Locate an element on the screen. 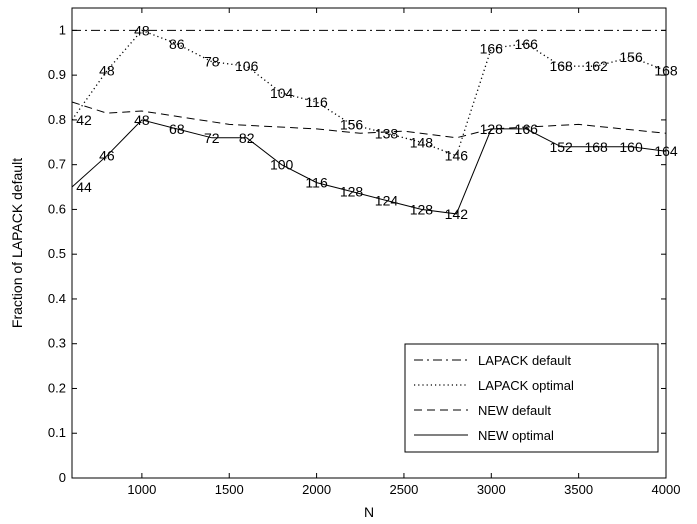 The width and height of the screenshot is (697, 524). data-label: 42 is located at coordinates (84, 120).